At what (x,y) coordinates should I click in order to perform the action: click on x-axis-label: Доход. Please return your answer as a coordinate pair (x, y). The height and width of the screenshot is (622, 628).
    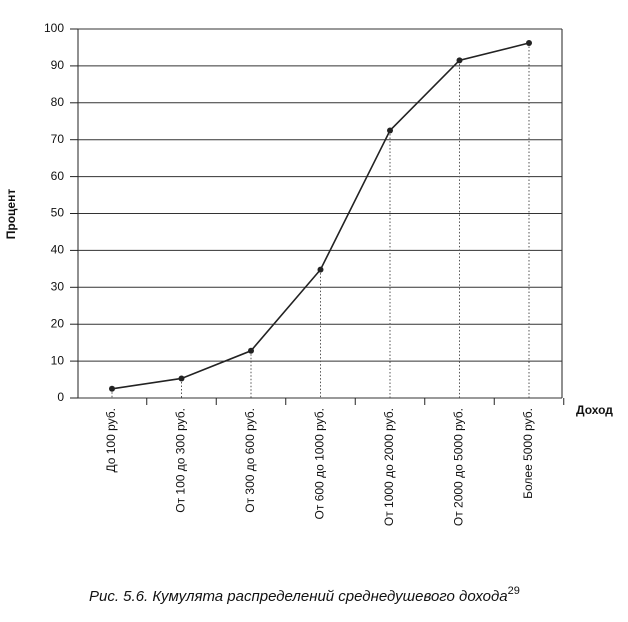
    Looking at the image, I should click on (594, 410).